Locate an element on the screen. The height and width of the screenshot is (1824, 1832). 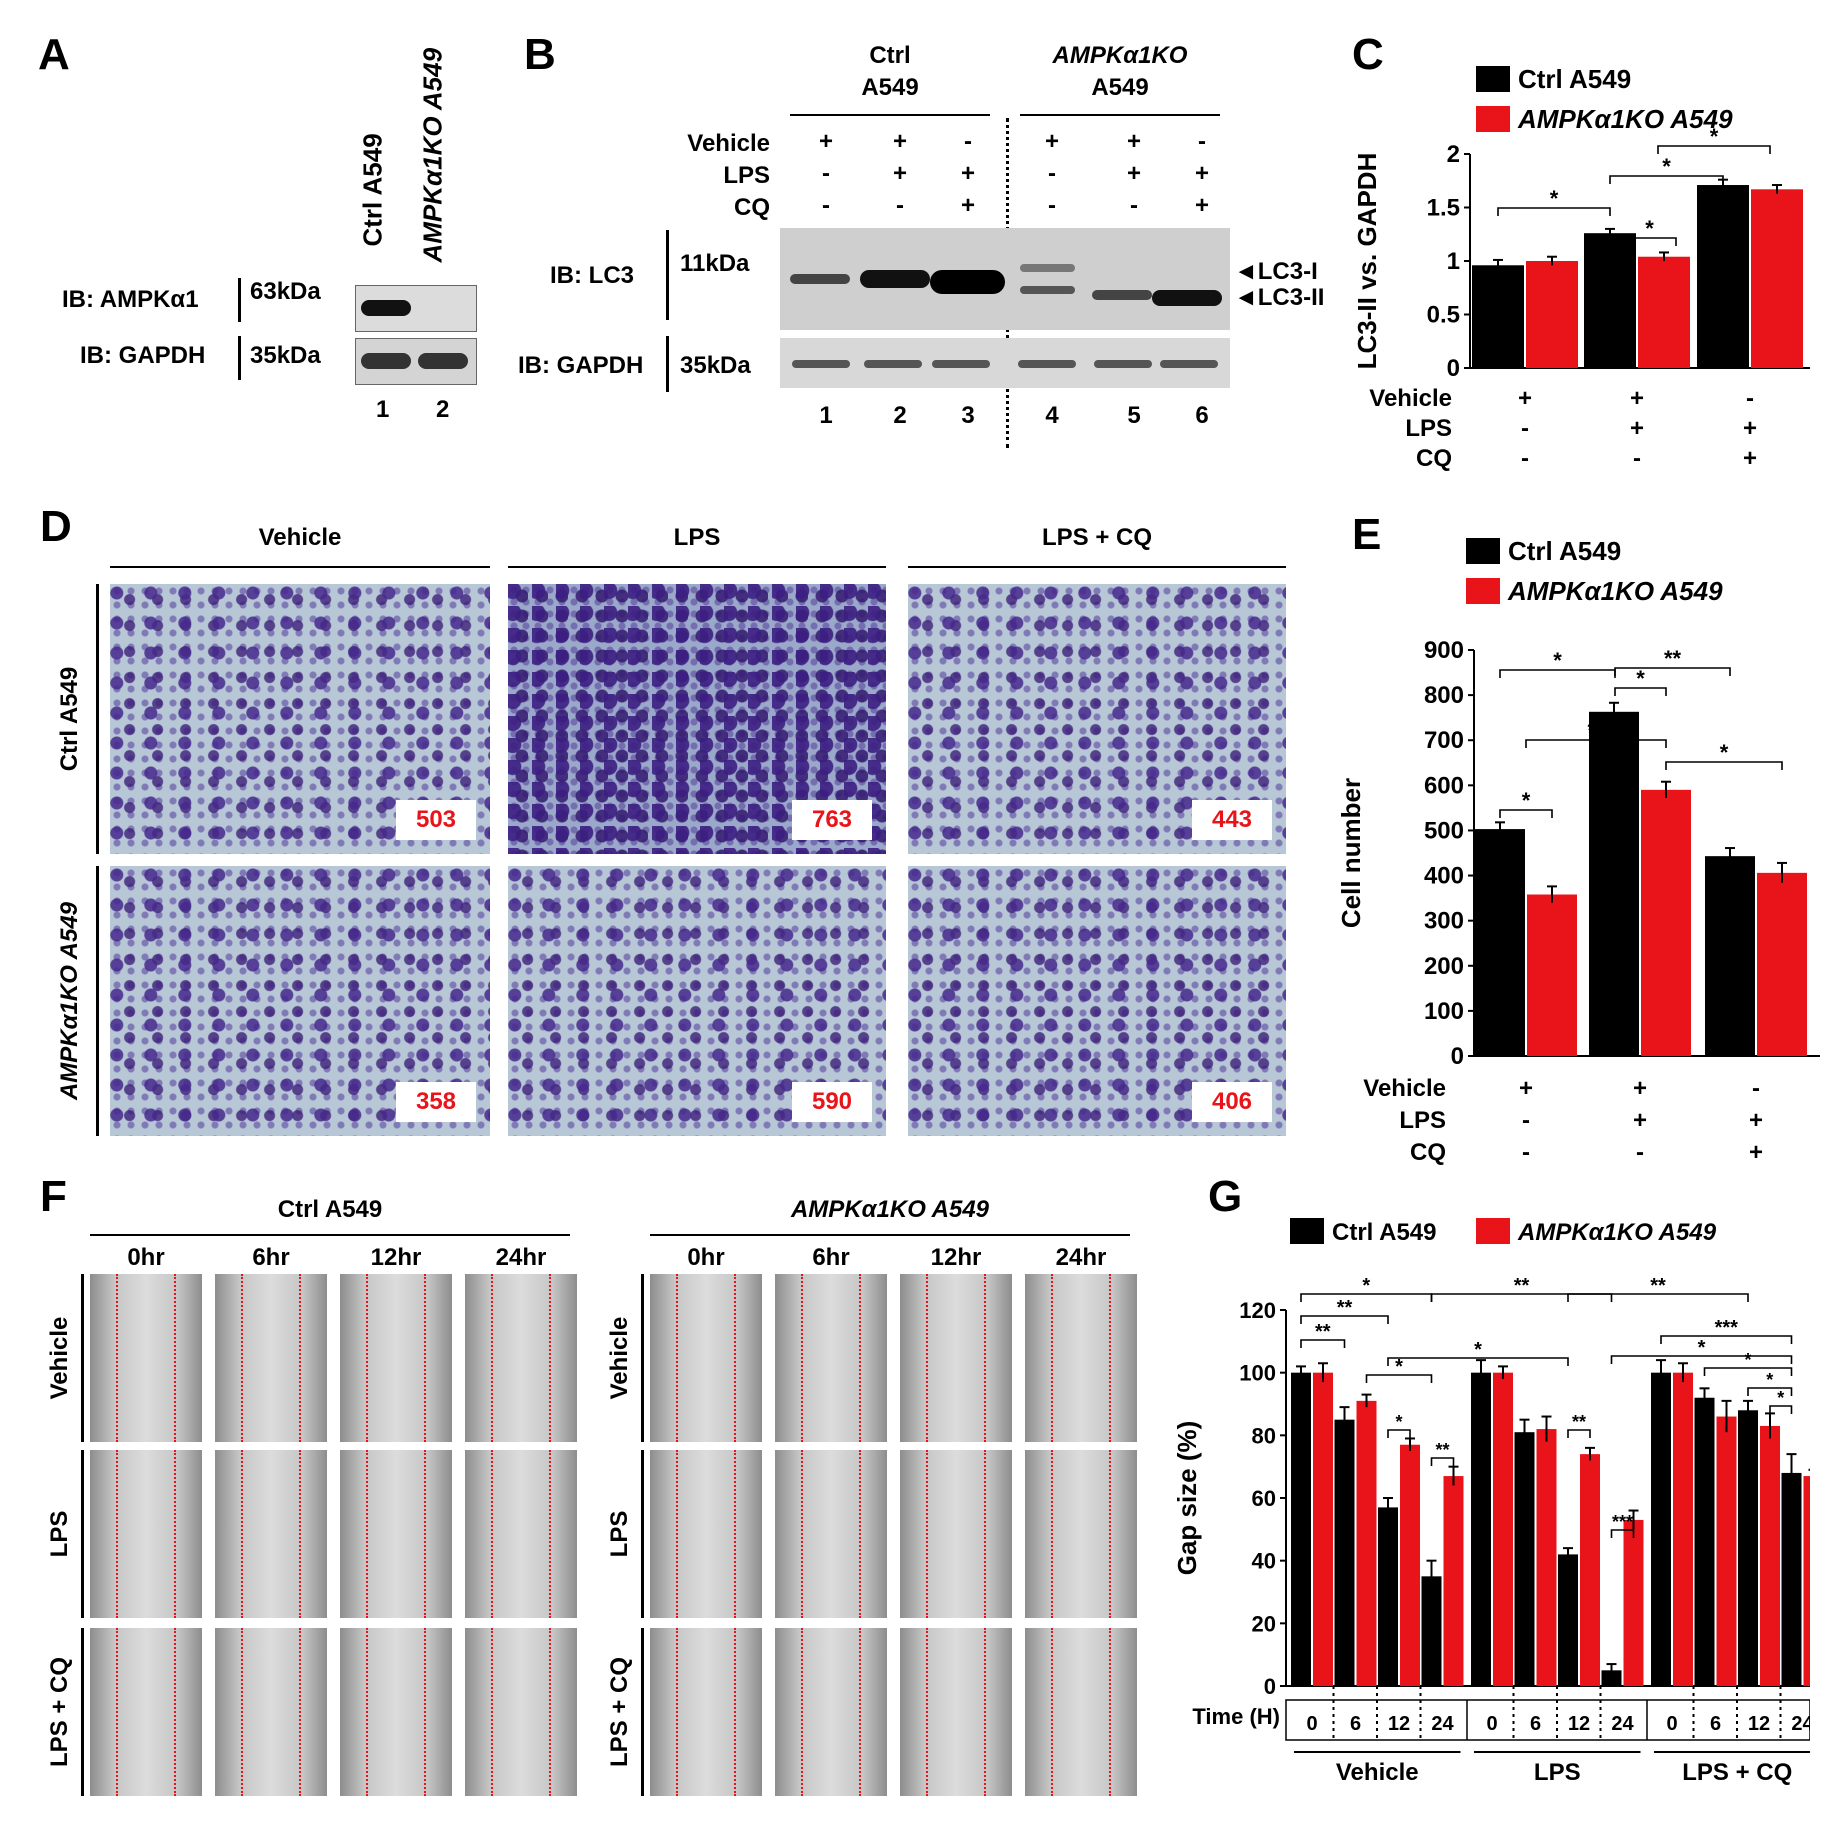
y-tick-label: 200 is located at coordinates (1444, 966).